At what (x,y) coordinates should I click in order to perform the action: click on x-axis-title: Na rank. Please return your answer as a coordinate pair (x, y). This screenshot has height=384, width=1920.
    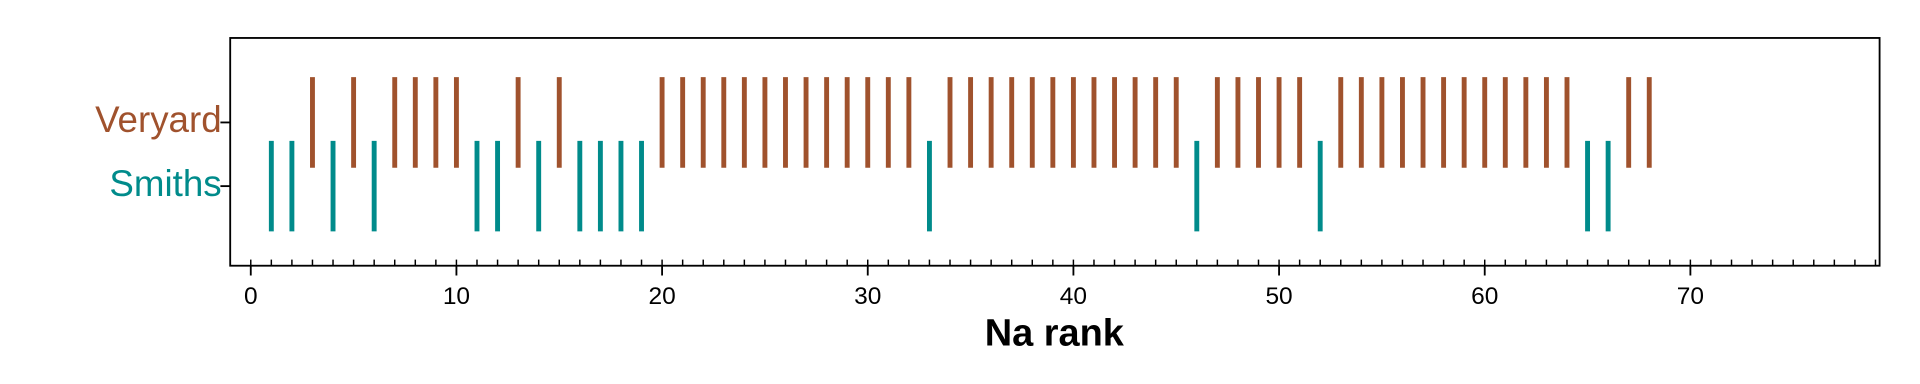
    Looking at the image, I should click on (1055, 334).